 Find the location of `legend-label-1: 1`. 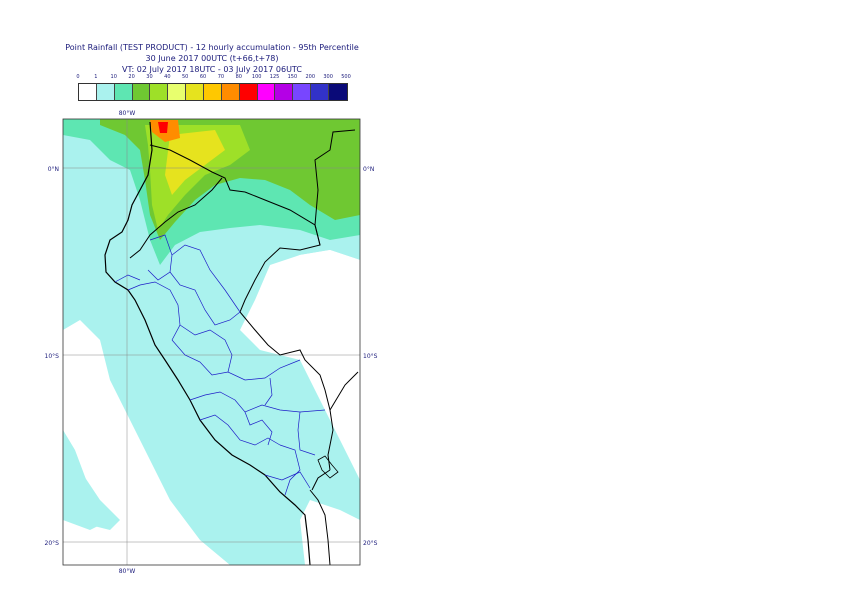

legend-label-1: 1 is located at coordinates (96, 77).